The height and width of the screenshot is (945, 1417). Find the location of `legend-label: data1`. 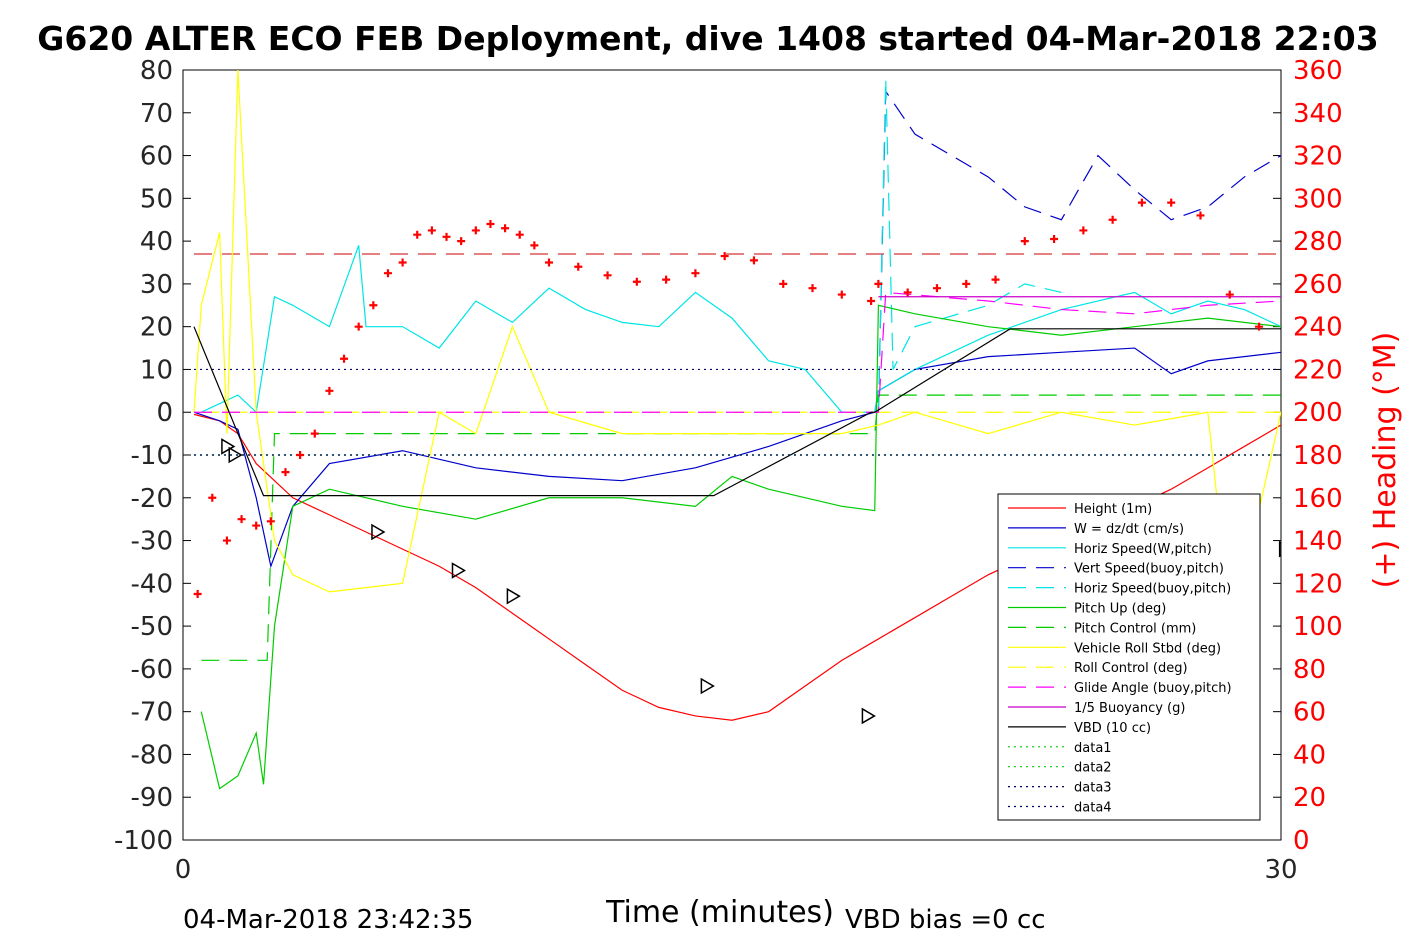

legend-label: data1 is located at coordinates (1093, 748).